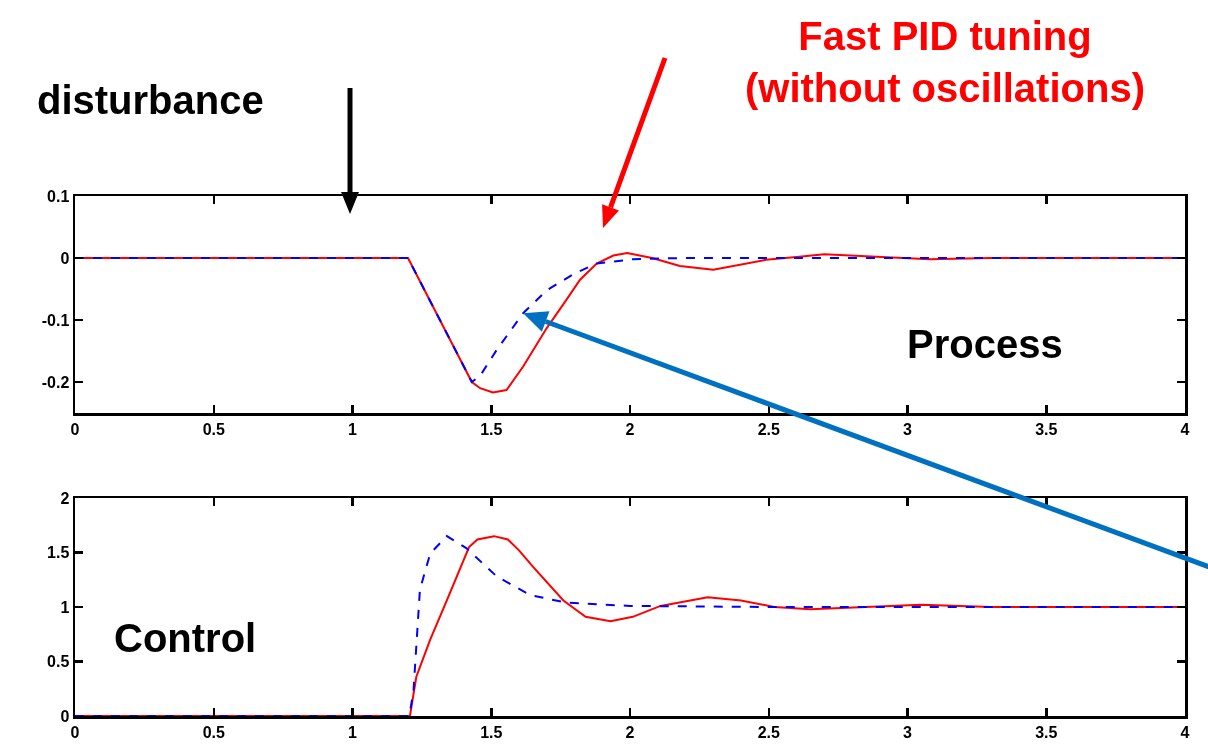  Describe the element at coordinates (945, 62) in the screenshot. I see `text: Fast PID tuning (without oscillations)` at that location.